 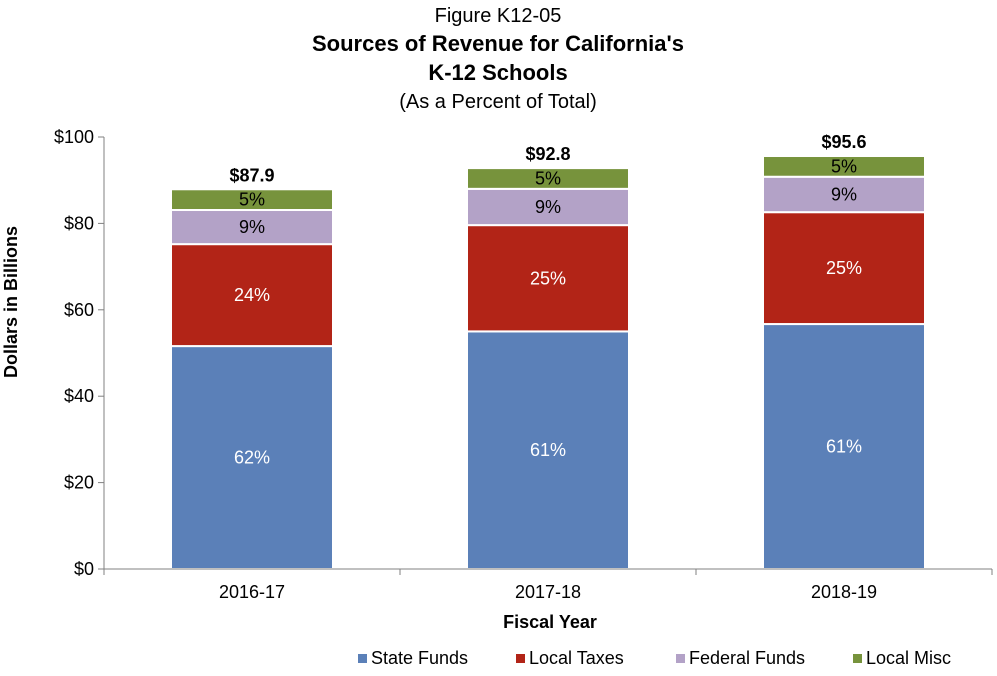 I want to click on bar-stack-2018-19: 61% 25% 9% 5% $95.6, so click(x=844, y=351).